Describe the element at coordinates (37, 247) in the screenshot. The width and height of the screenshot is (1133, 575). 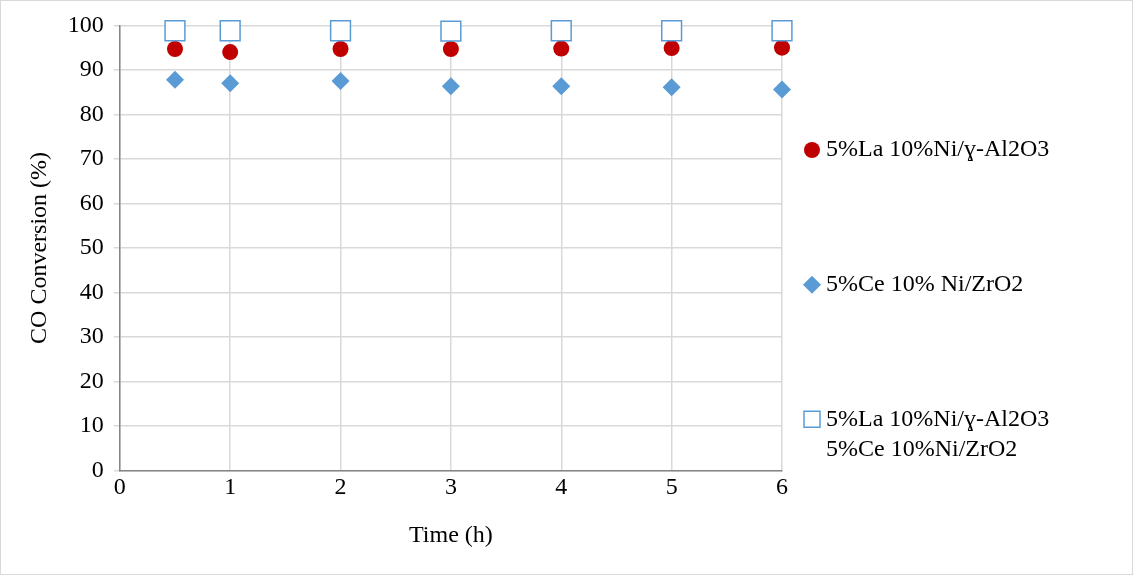
I see `y-axis-title: CO Conversion (%)` at that location.